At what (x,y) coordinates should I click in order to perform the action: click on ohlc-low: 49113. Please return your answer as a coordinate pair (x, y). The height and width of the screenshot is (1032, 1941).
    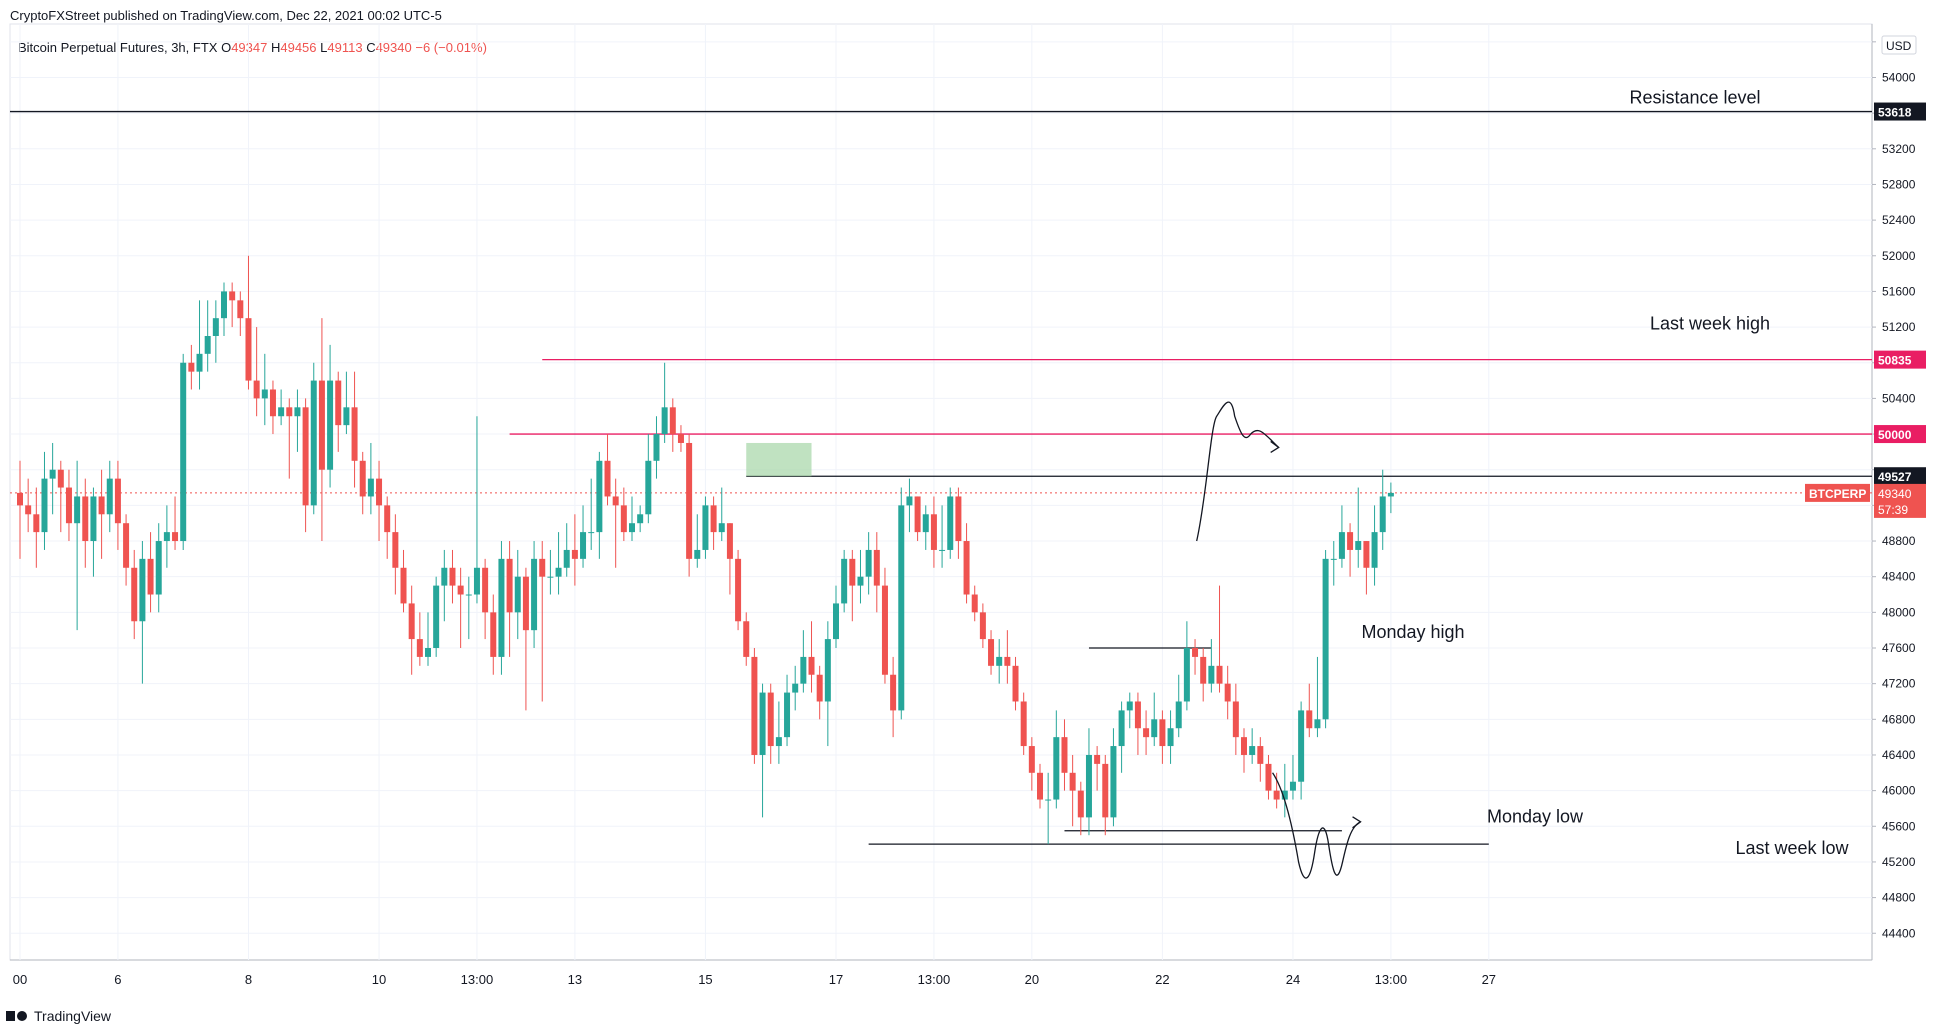
    Looking at the image, I should click on (345, 47).